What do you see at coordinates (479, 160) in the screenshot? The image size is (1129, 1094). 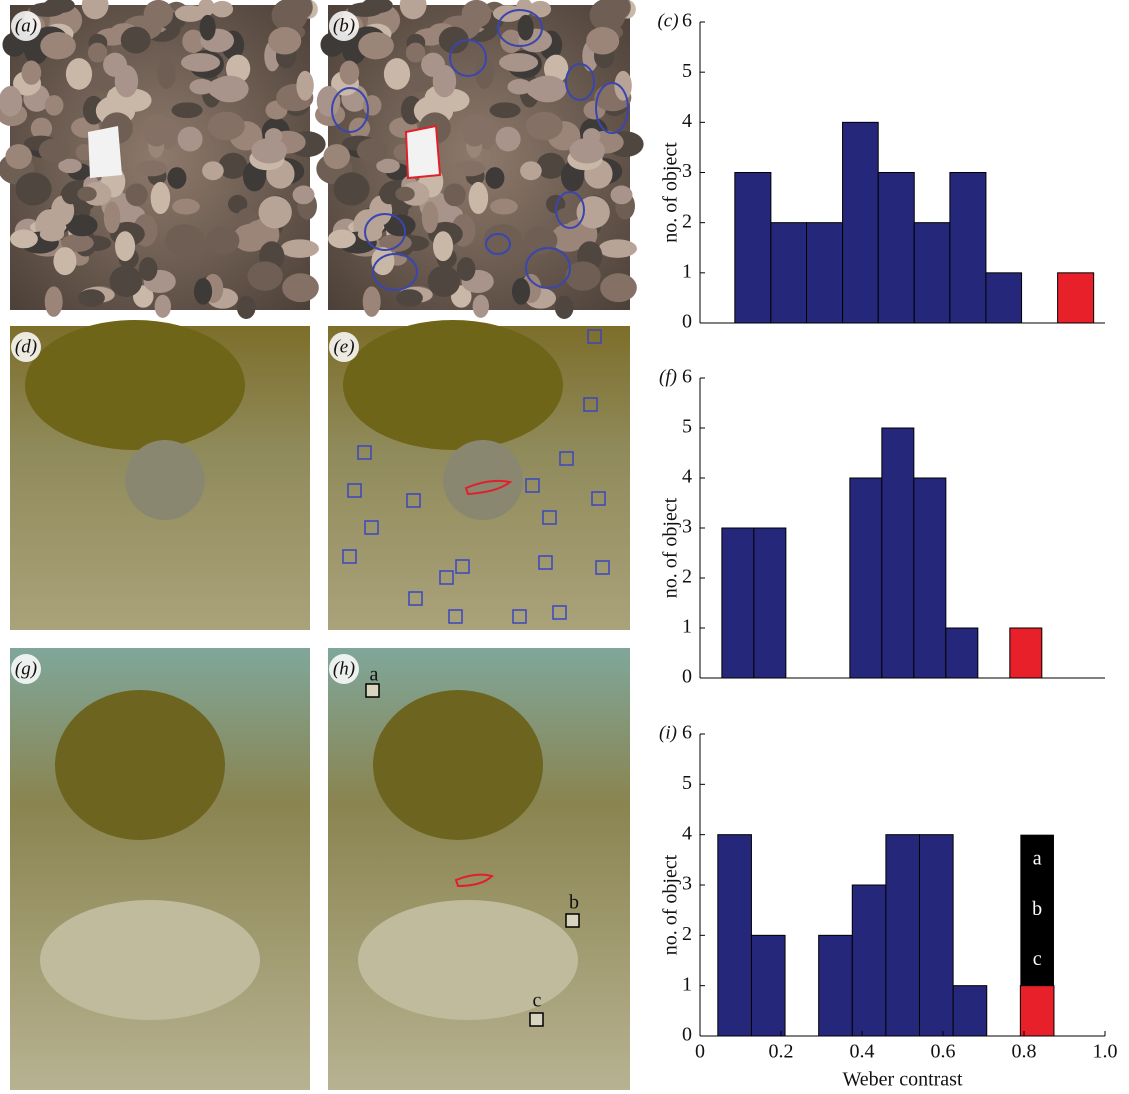 I see `photo-b` at bounding box center [479, 160].